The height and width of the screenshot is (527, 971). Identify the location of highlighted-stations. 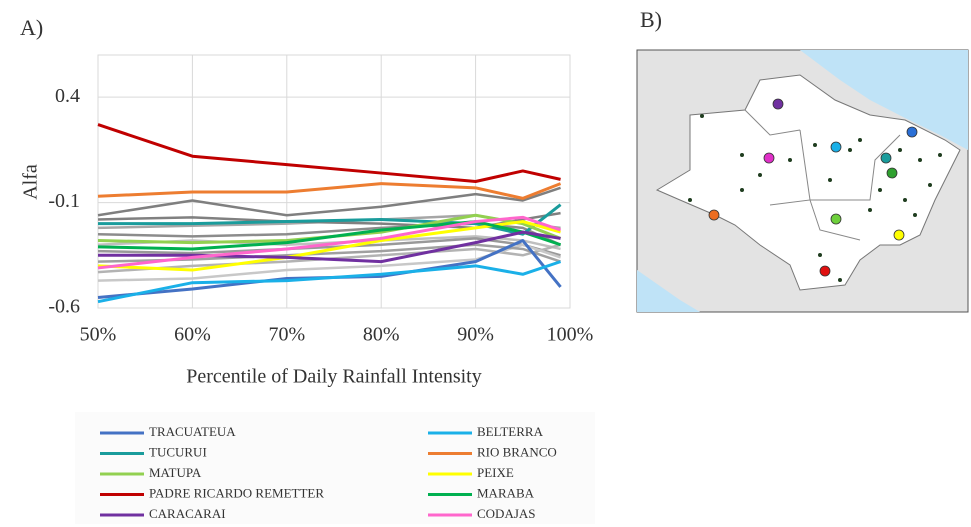
(813, 187).